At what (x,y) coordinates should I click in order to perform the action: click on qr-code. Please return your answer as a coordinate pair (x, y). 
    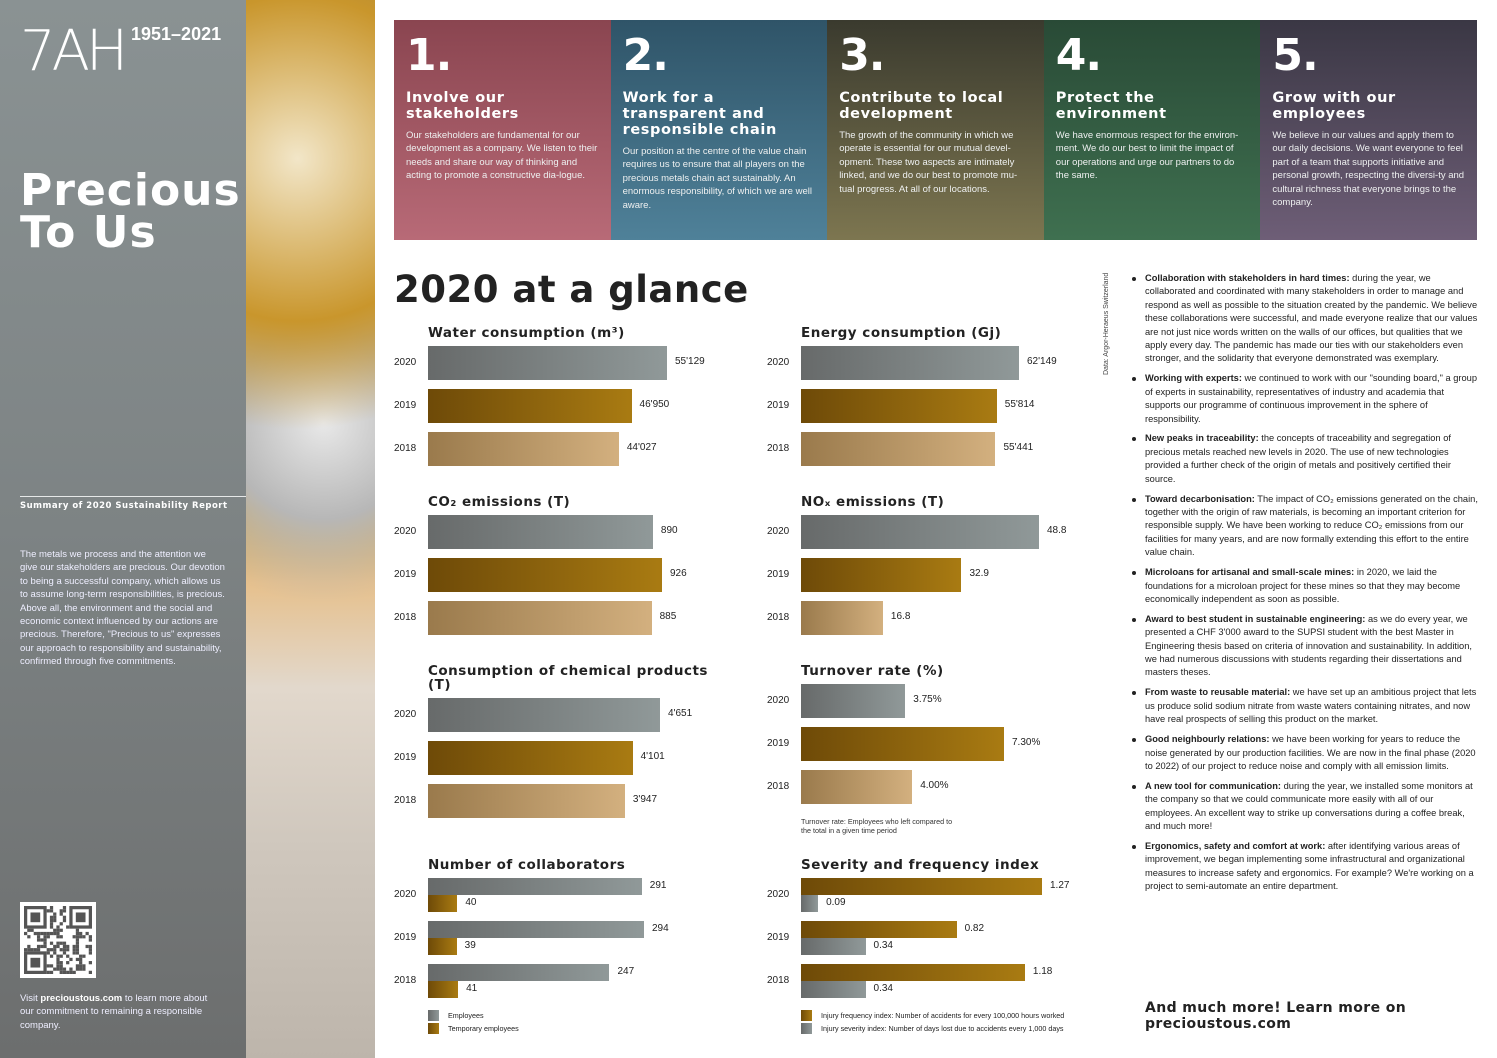
    Looking at the image, I should click on (58, 940).